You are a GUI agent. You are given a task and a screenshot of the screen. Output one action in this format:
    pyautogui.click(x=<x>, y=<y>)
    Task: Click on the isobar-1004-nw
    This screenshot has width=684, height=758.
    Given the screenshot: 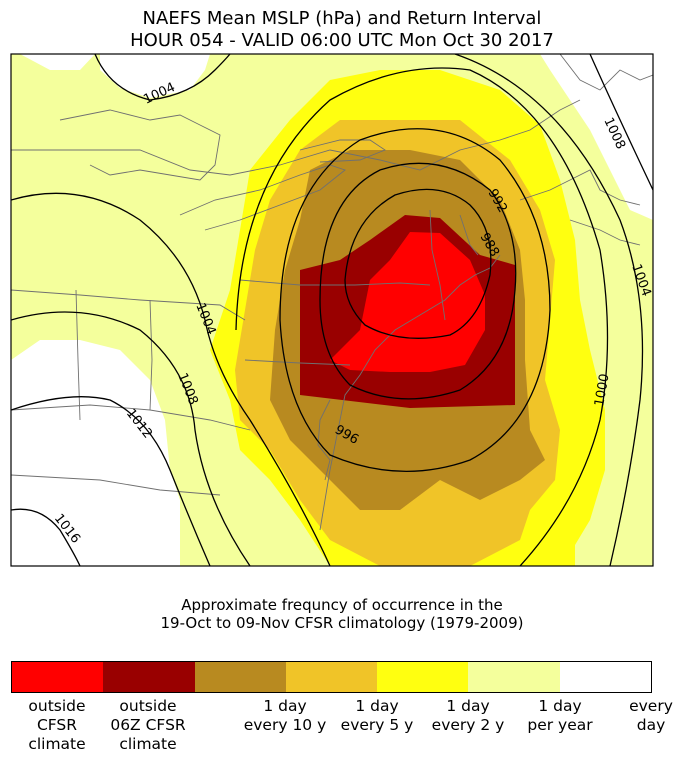 What is the action you would take?
    pyautogui.click(x=162, y=77)
    